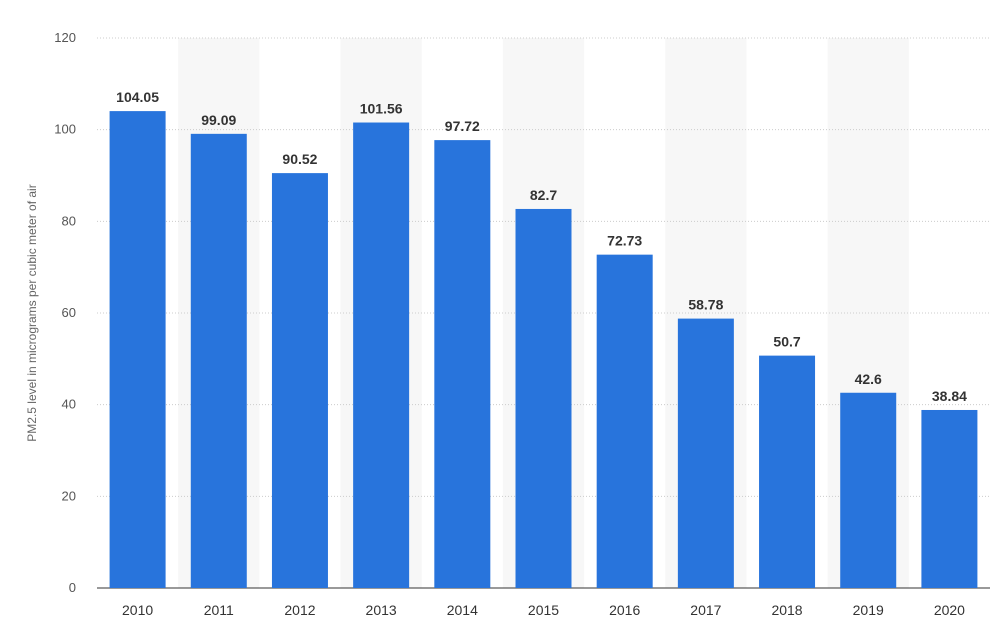  I want to click on bar-2017, so click(705, 453).